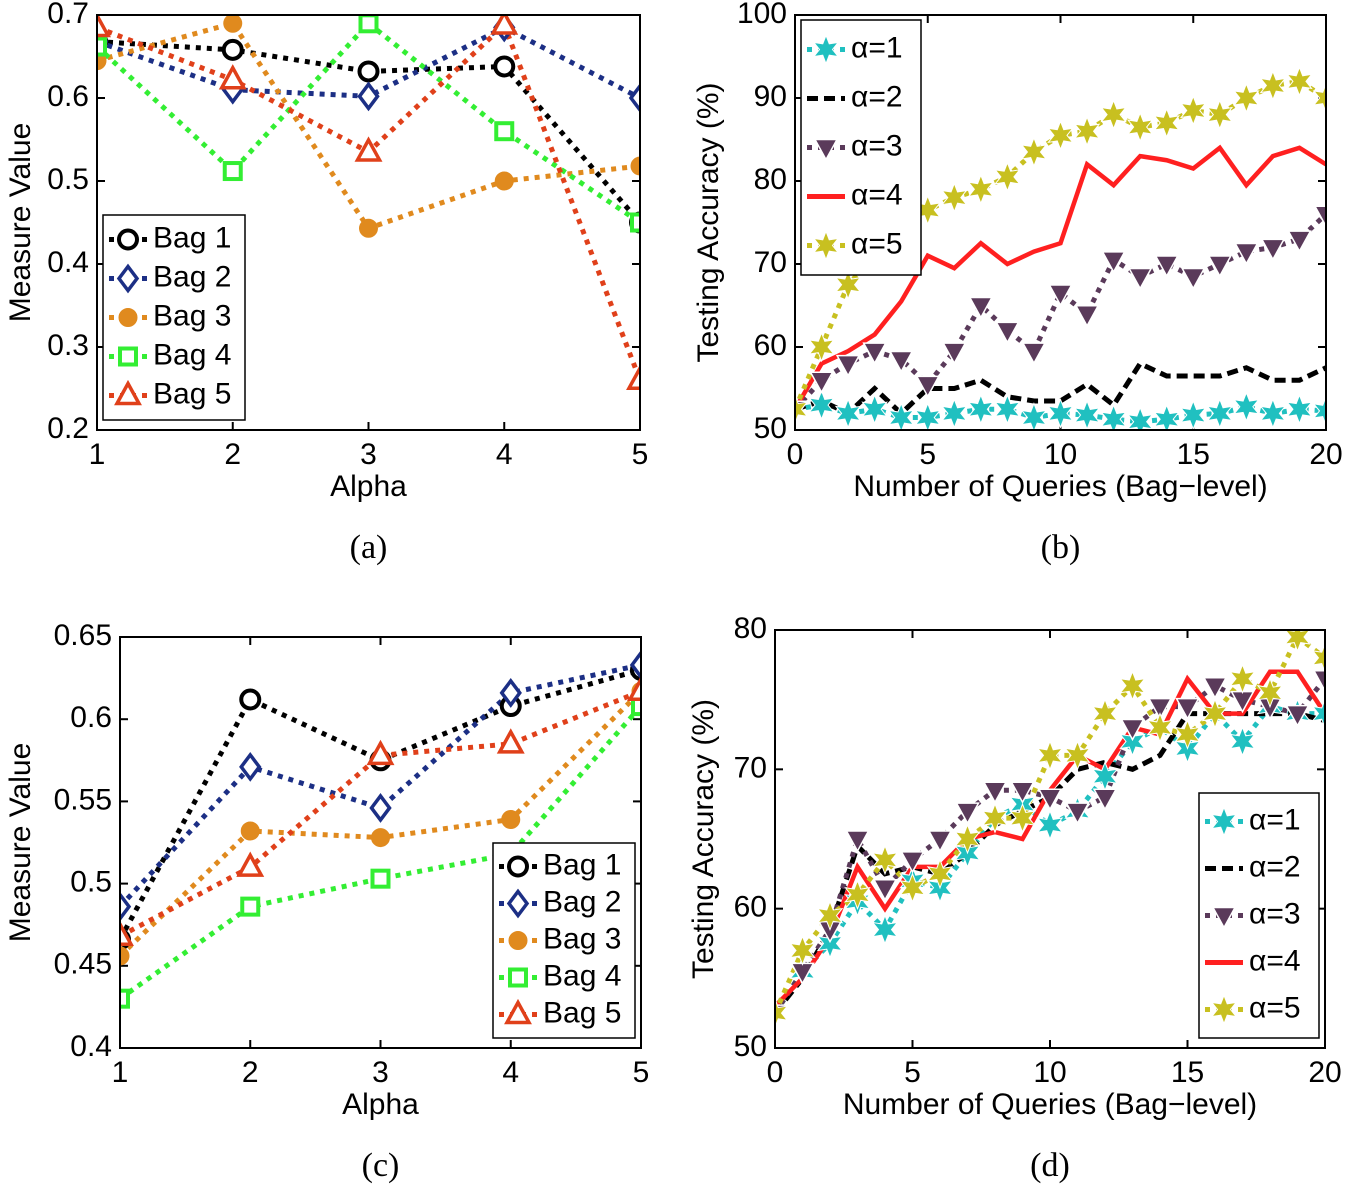 The image size is (1346, 1199). I want to click on y-tick-label: 0.3, so click(68, 345).